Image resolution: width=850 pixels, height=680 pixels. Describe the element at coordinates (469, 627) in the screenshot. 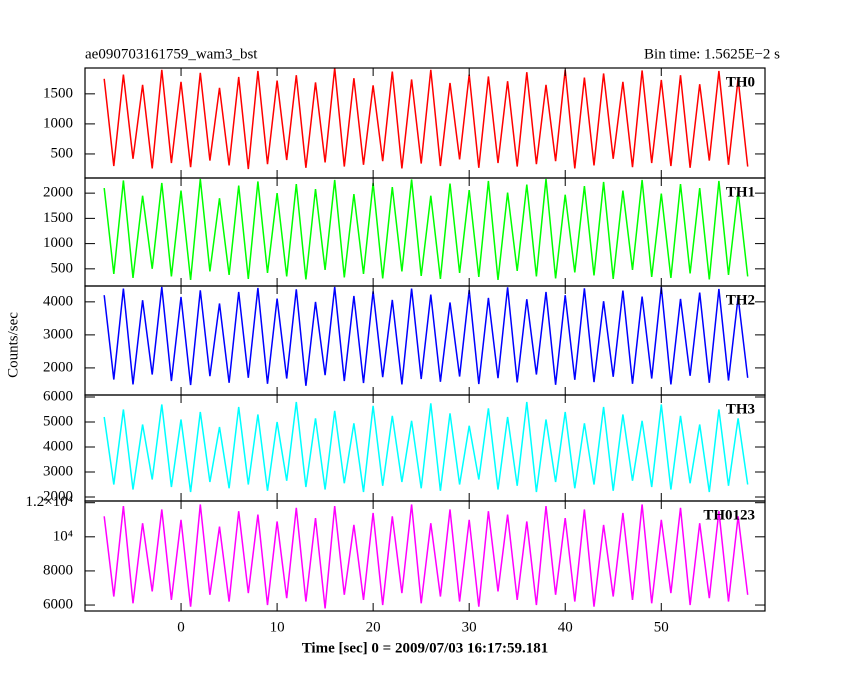

I see `x-tick-label: 30` at that location.